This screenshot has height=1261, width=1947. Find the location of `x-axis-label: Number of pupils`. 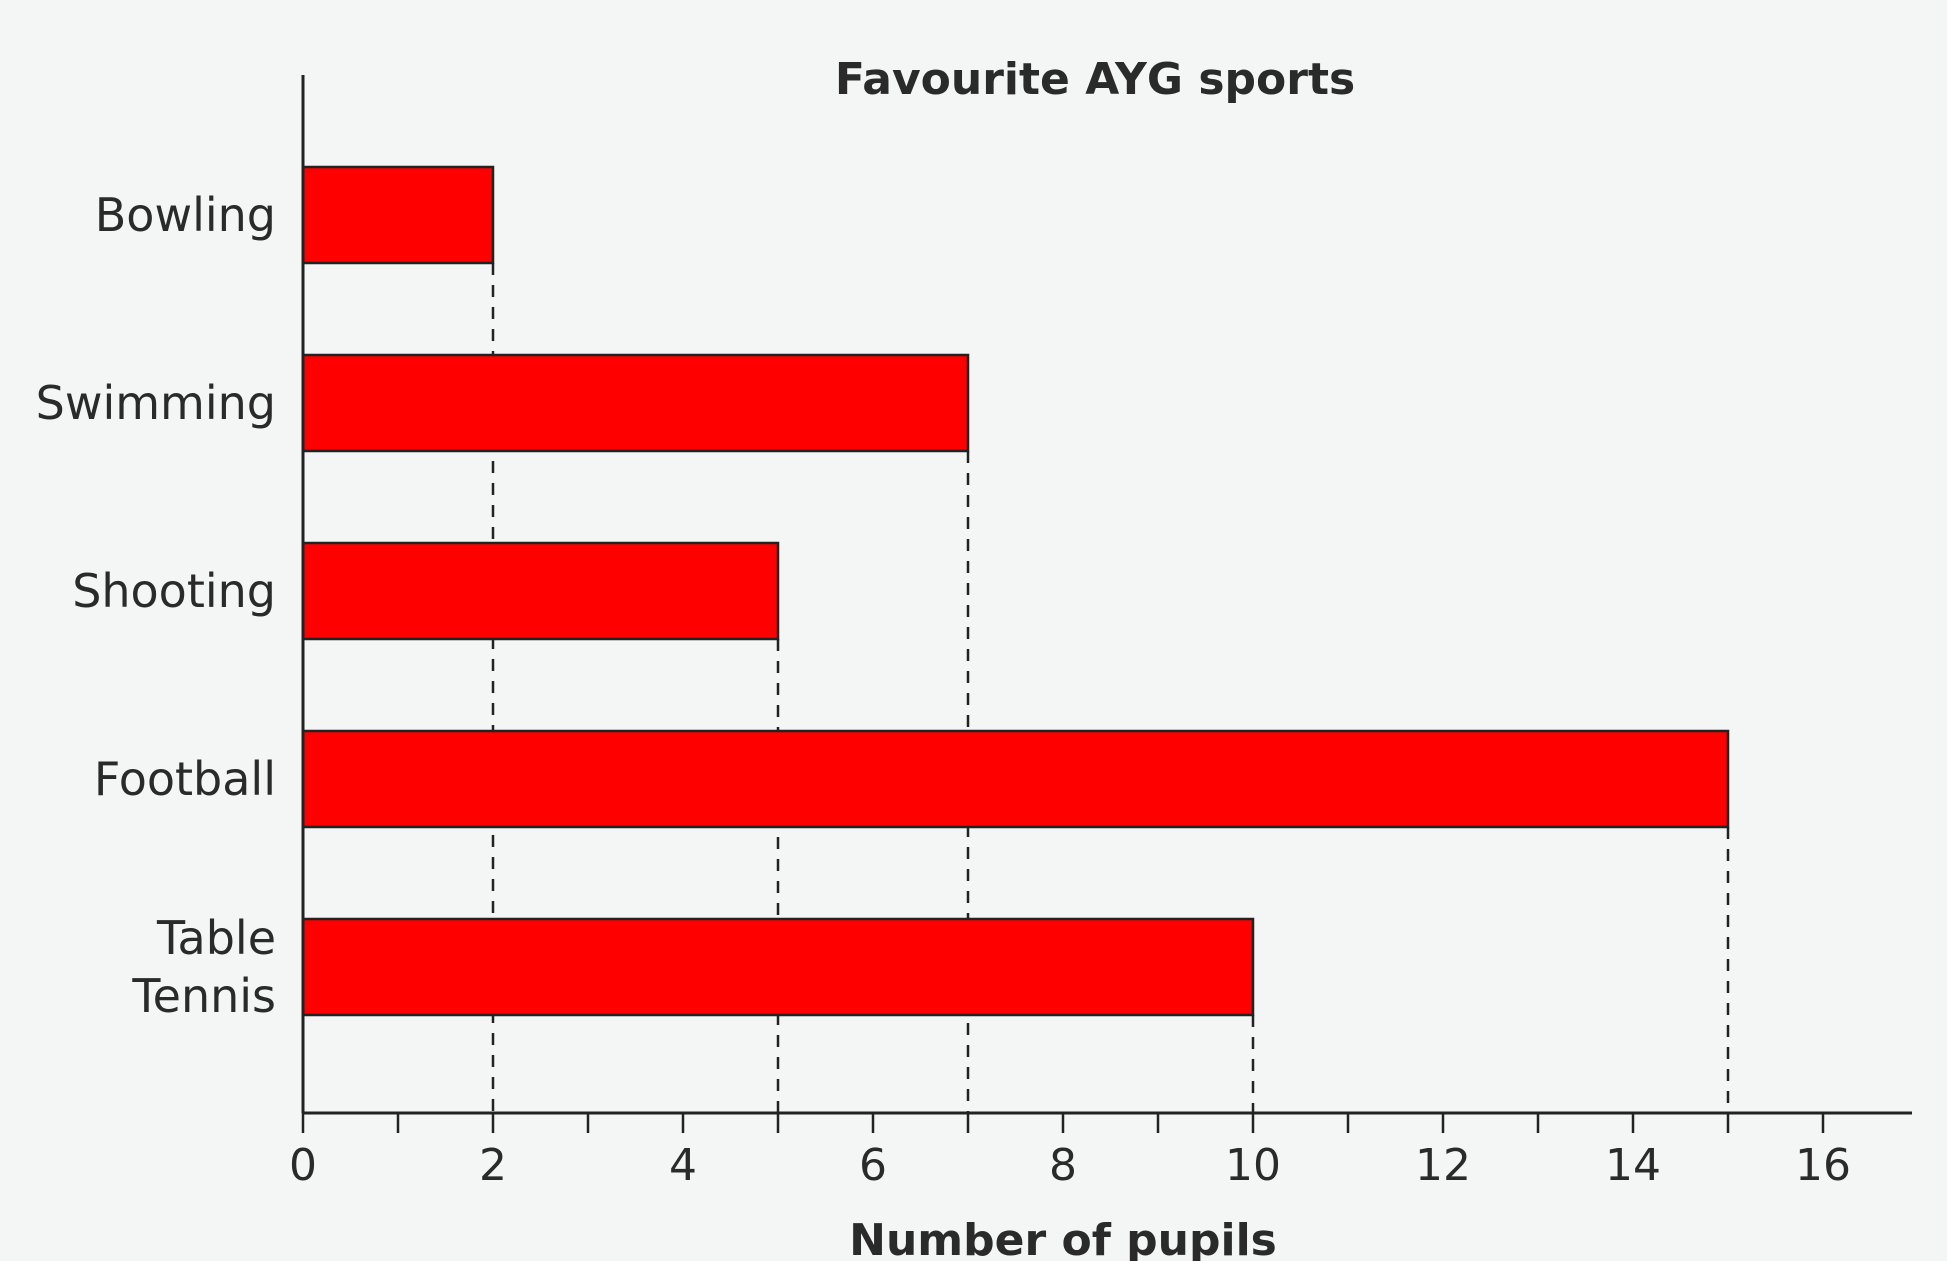

x-axis-label: Number of pupils is located at coordinates (1063, 1238).